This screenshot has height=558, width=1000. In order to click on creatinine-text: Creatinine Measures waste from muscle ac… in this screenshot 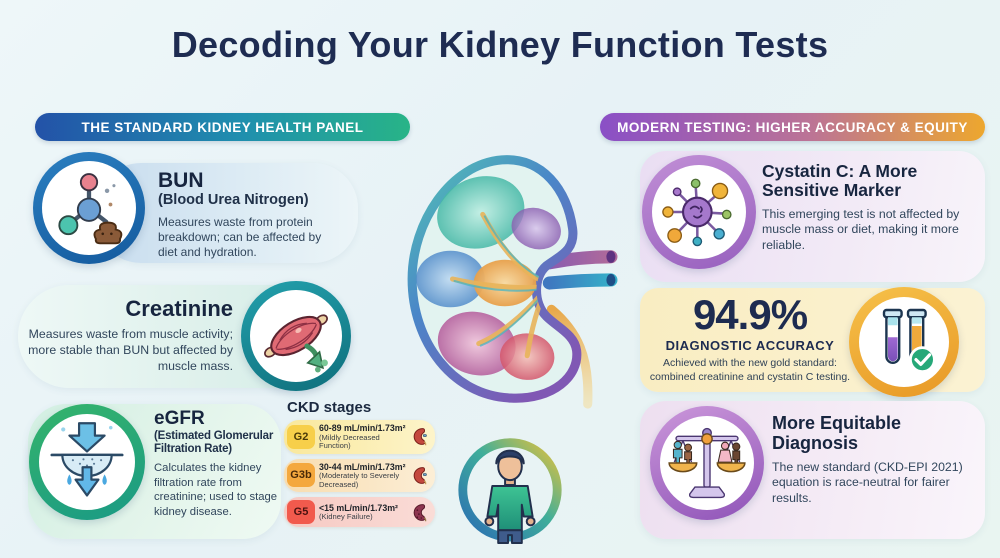, I will do `click(129, 335)`.